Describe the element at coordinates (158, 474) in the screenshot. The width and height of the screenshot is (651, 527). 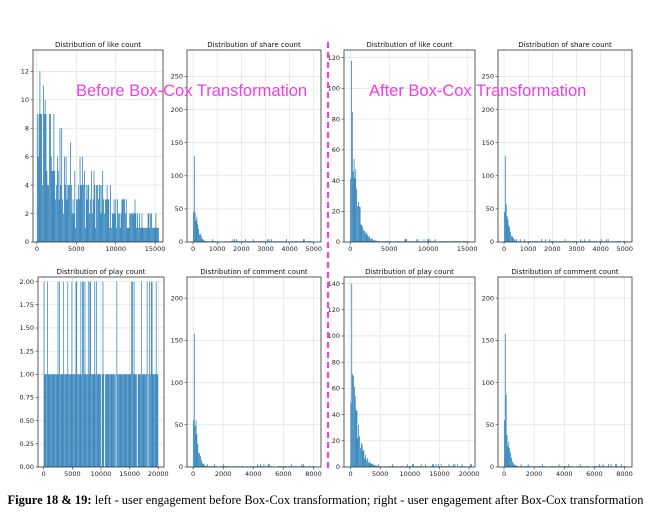
I see `x-tick-label: 20000` at that location.